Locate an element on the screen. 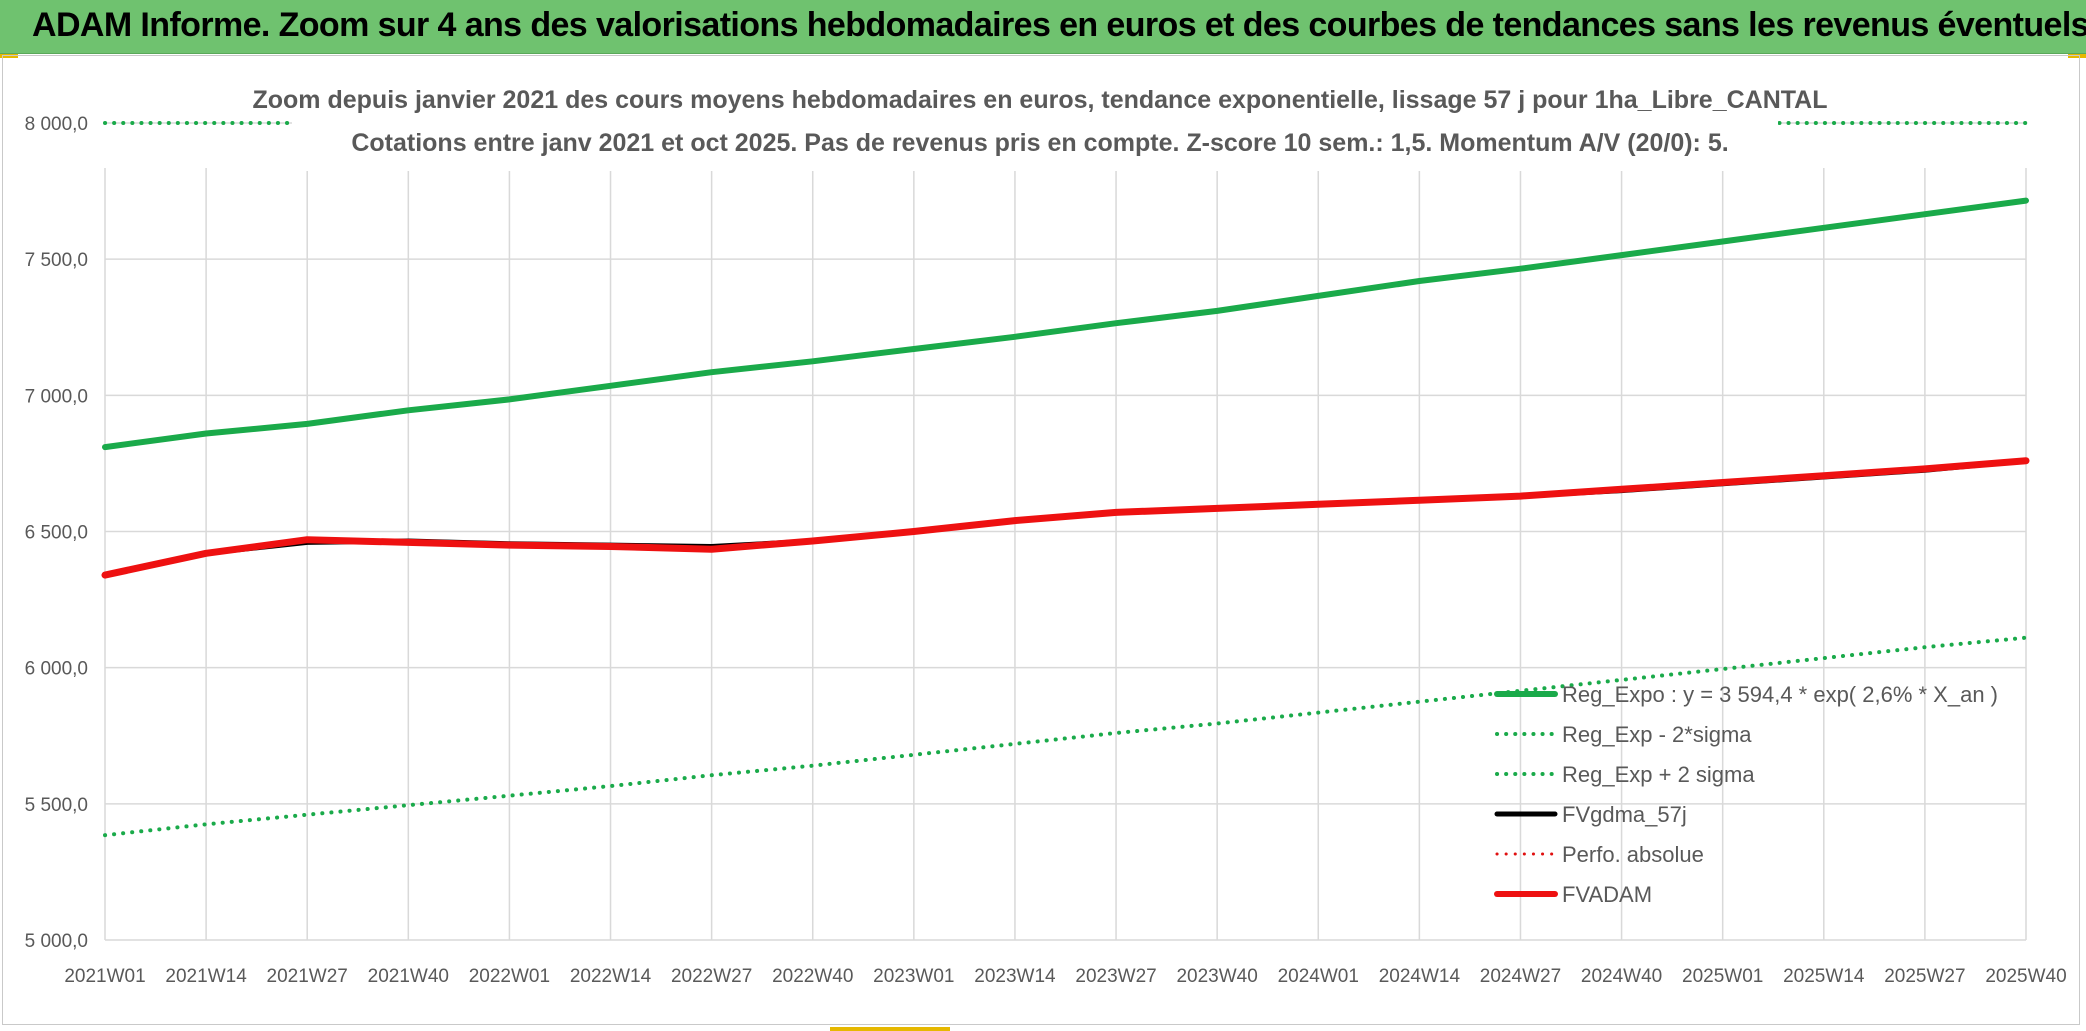  x-tick-label: 2021W01 is located at coordinates (104, 976).